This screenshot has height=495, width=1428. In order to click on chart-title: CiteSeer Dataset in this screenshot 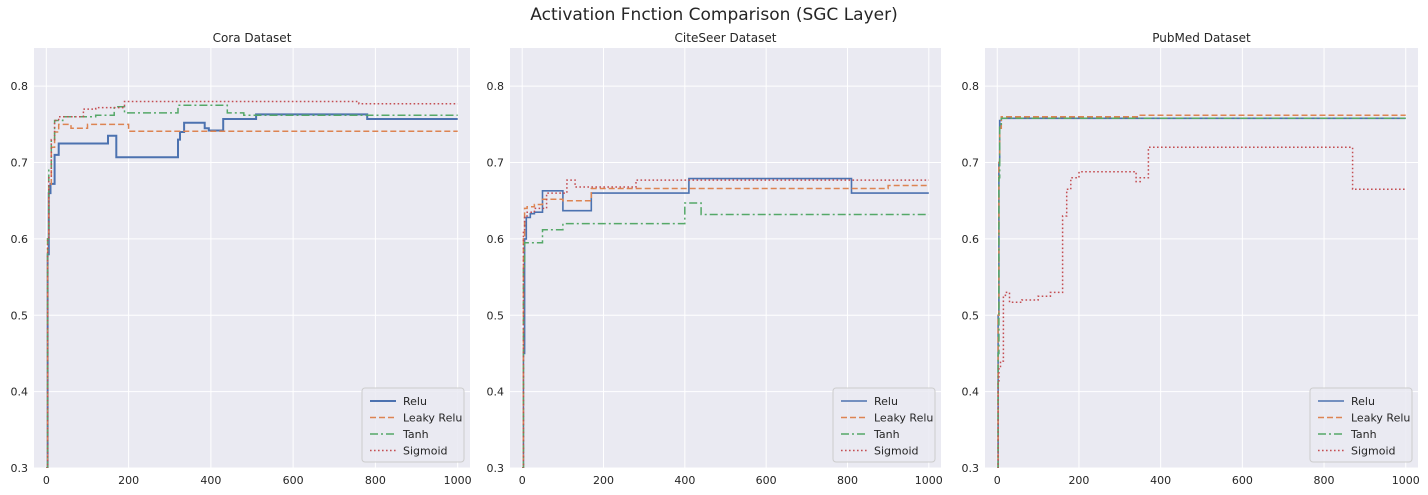, I will do `click(726, 38)`.